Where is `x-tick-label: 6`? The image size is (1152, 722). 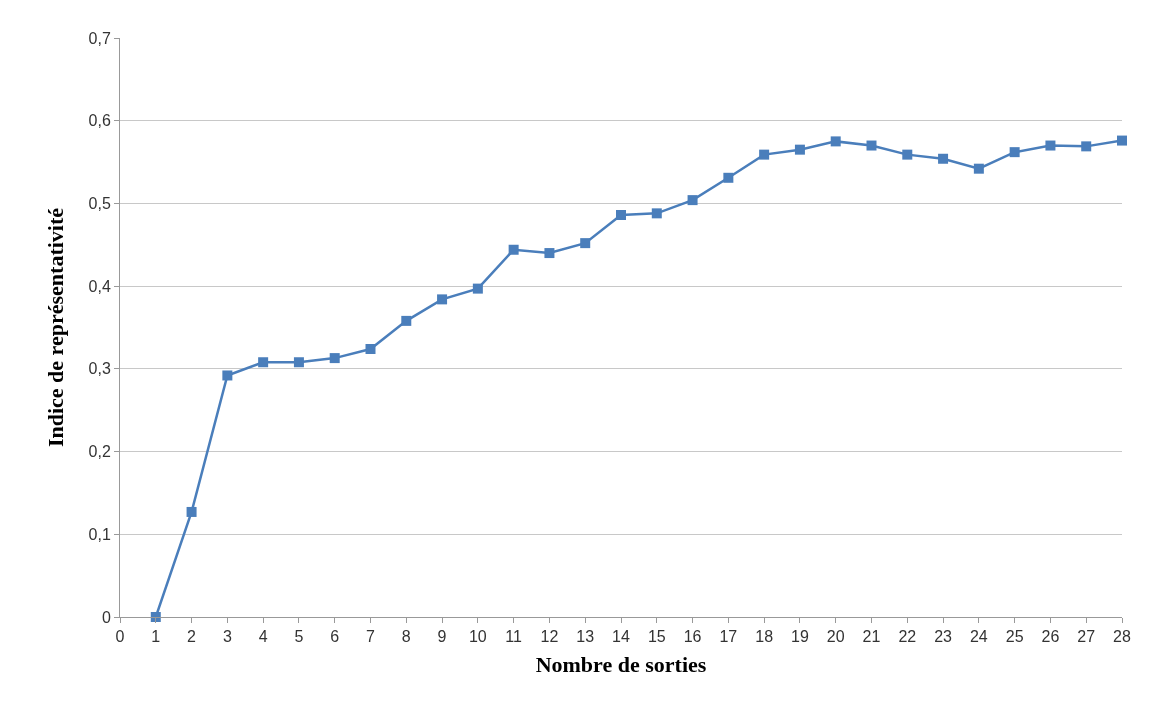 x-tick-label: 6 is located at coordinates (335, 637).